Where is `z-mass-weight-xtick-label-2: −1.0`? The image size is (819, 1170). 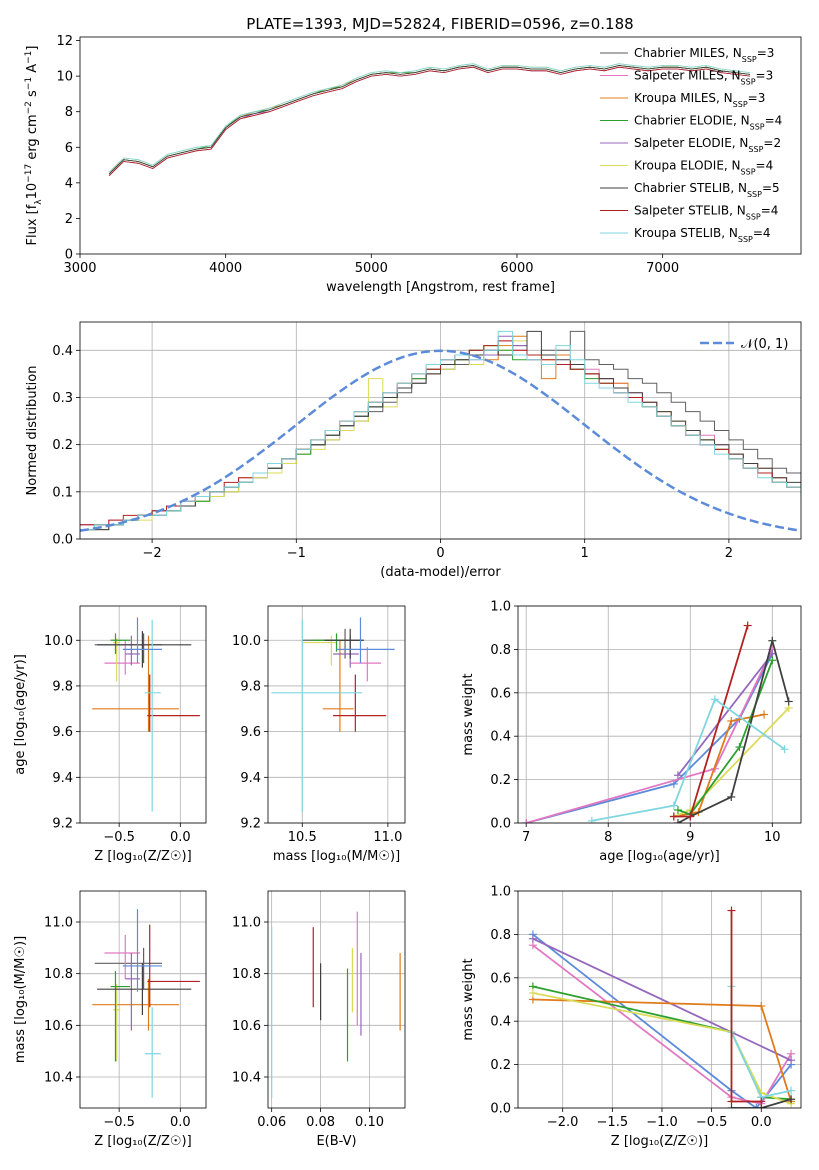
z-mass-weight-xtick-label-2: −1.0 is located at coordinates (662, 1122).